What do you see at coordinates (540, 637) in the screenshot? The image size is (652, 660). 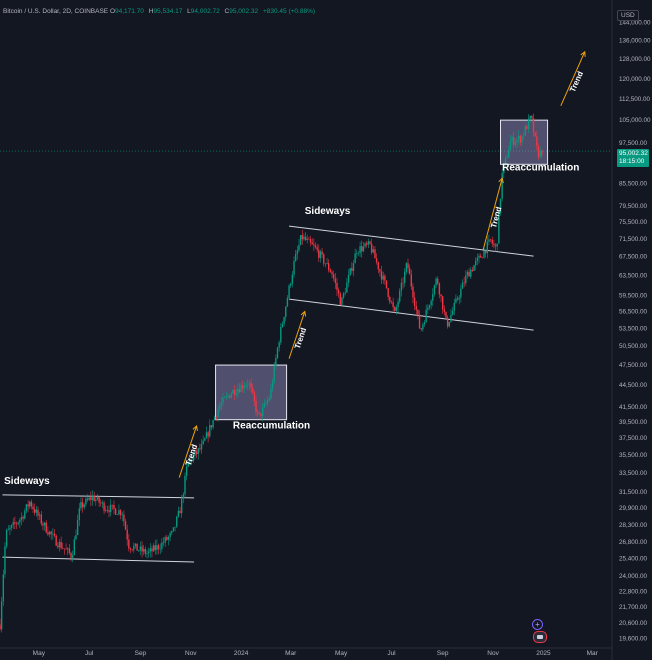 I see `event-flag-icon` at bounding box center [540, 637].